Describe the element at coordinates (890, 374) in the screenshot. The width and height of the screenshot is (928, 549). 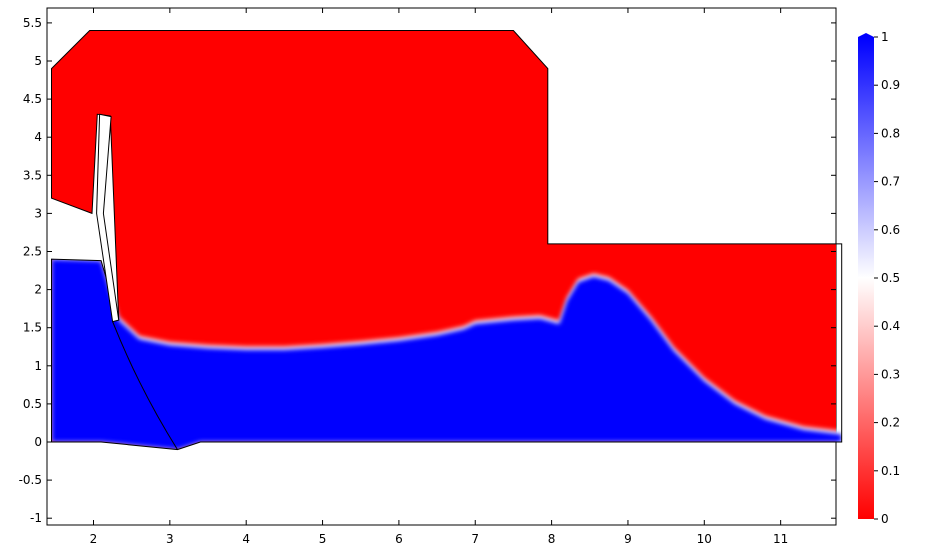
I see `colorbar-tick-label: 0.3` at that location.